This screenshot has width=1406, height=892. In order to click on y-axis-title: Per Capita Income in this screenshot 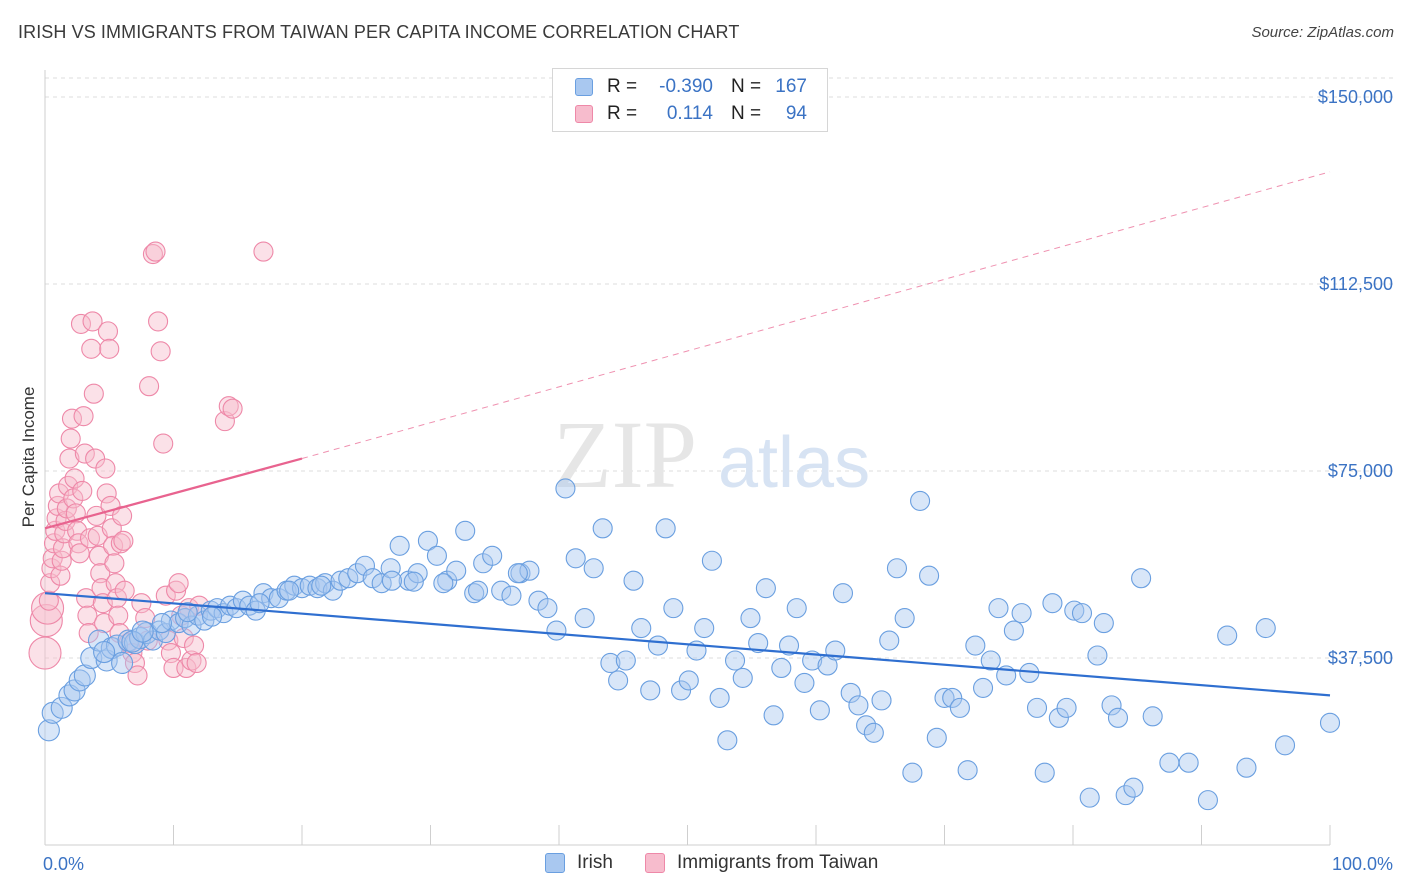, I will do `click(28, 457)`.